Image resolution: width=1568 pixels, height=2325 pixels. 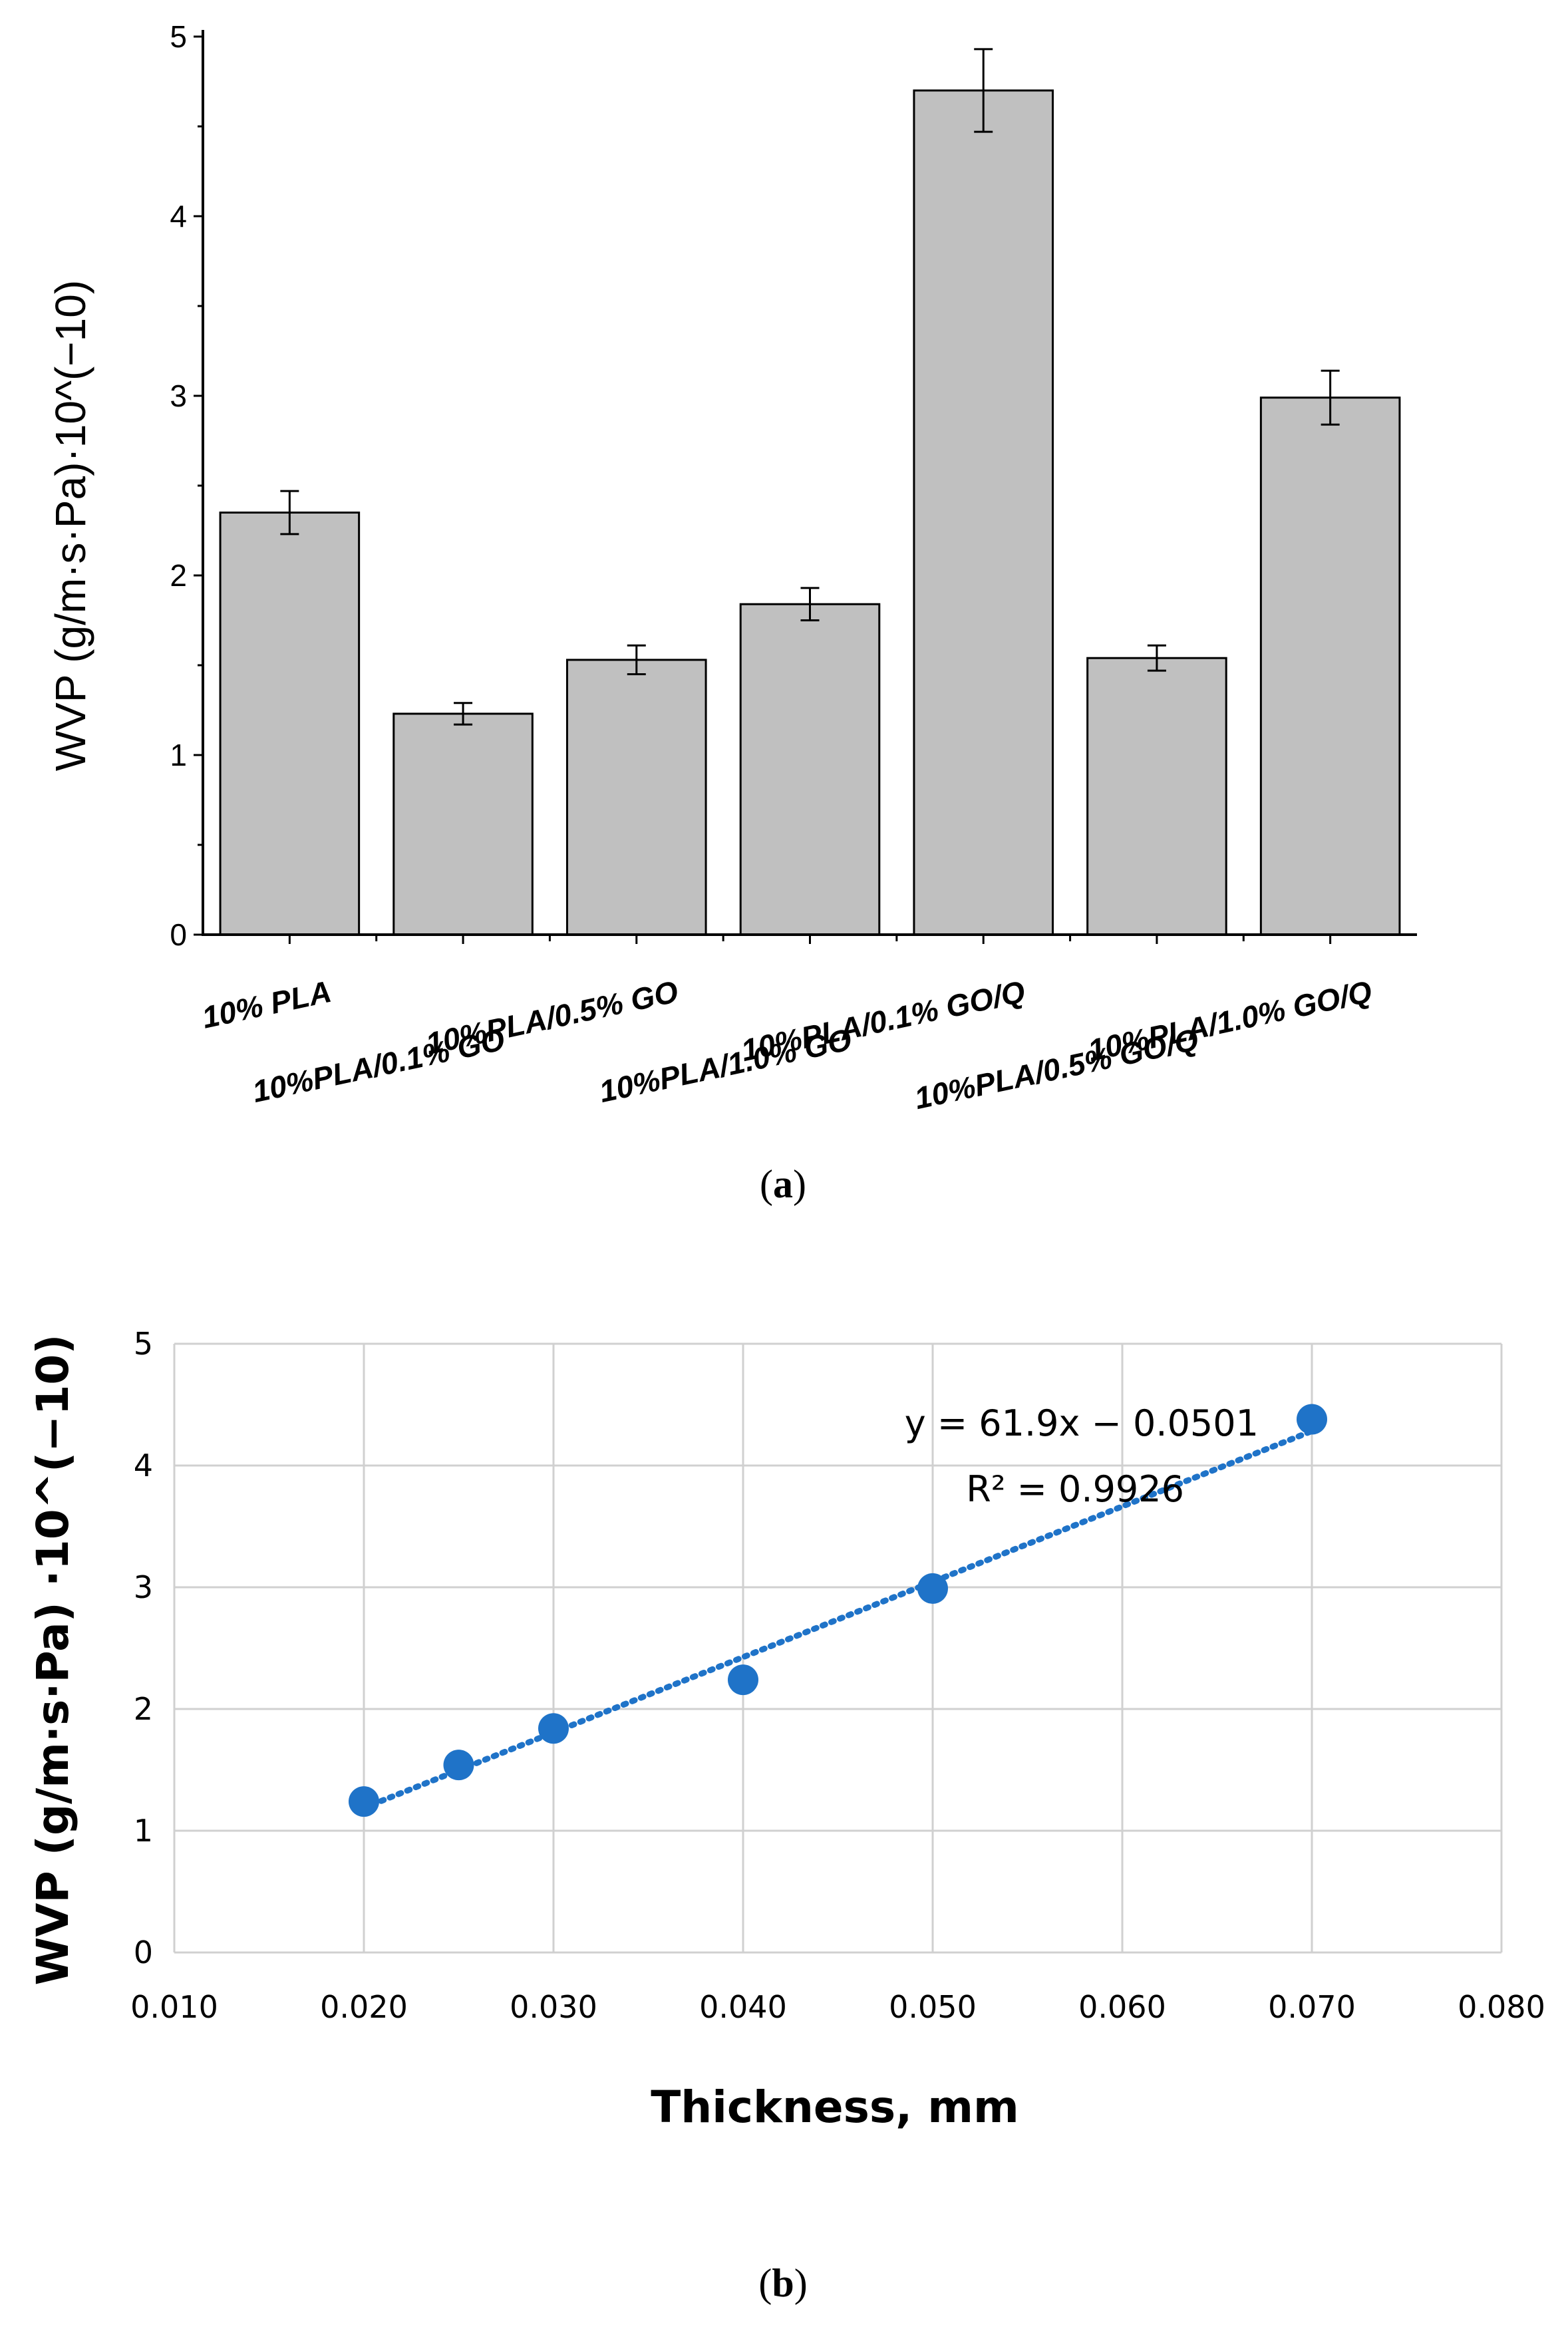 I want to click on caption-b-open: (, so click(x=765, y=2283).